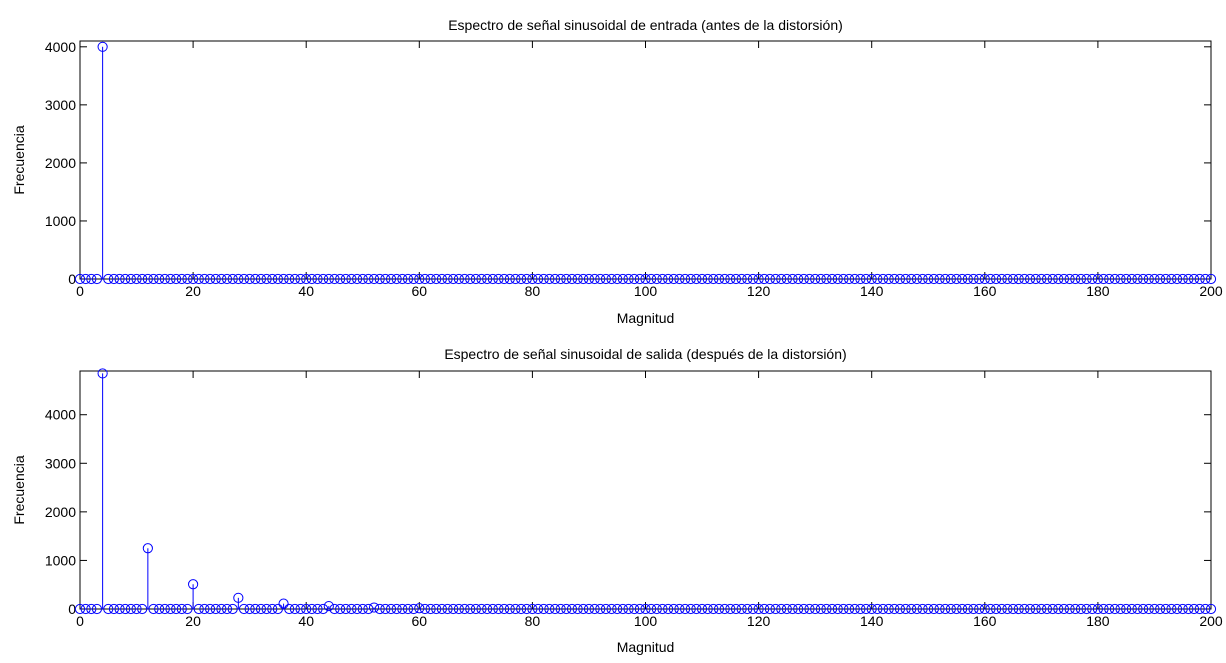 The width and height of the screenshot is (1226, 663). I want to click on x-tick-label: 160, so click(985, 621).